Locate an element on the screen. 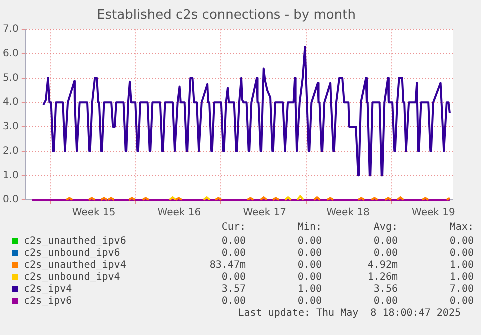 The image size is (481, 335). chart-title: Established c2s connections - by month is located at coordinates (226, 16).